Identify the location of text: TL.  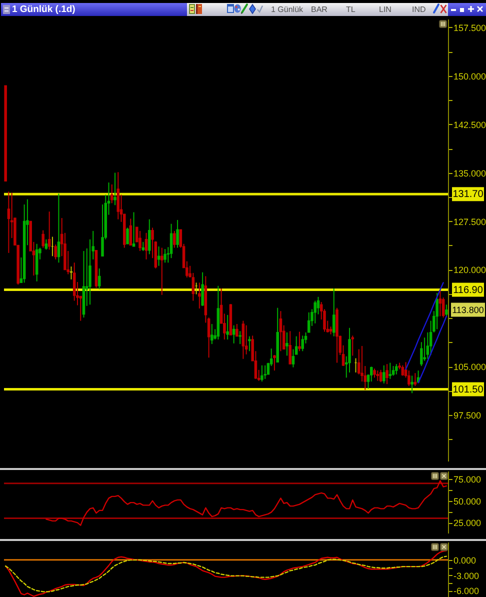
(351, 9).